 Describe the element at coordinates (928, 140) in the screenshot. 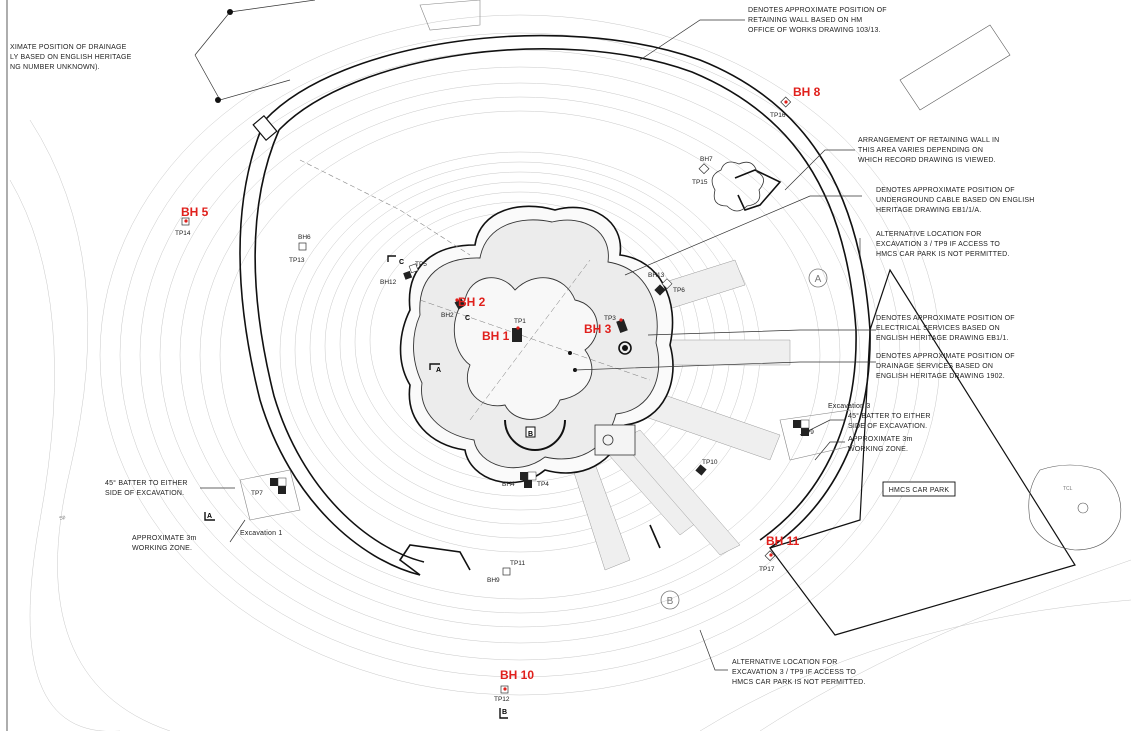

I see `note-arrangement-line-1: ARRANGEMENT OF RETAINING WALL IN` at that location.